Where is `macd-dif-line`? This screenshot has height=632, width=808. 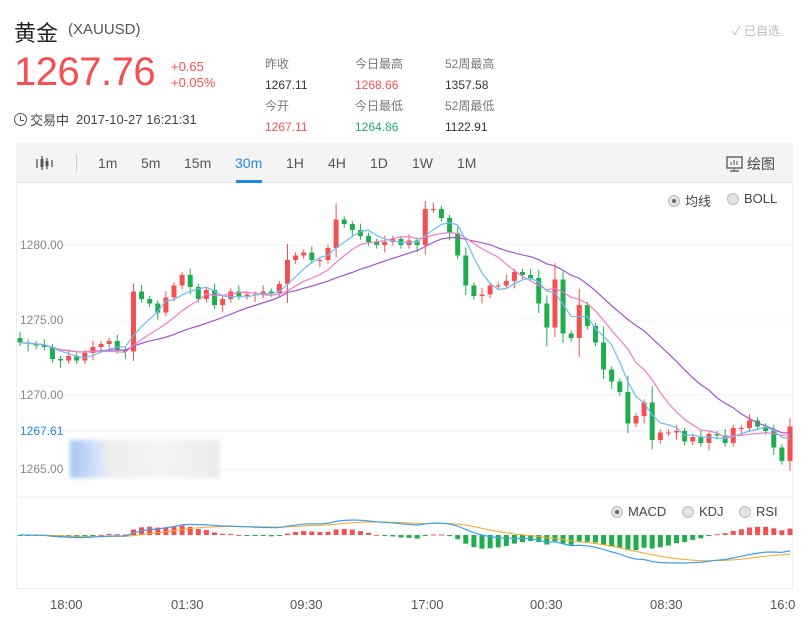
macd-dif-line is located at coordinates (405, 541).